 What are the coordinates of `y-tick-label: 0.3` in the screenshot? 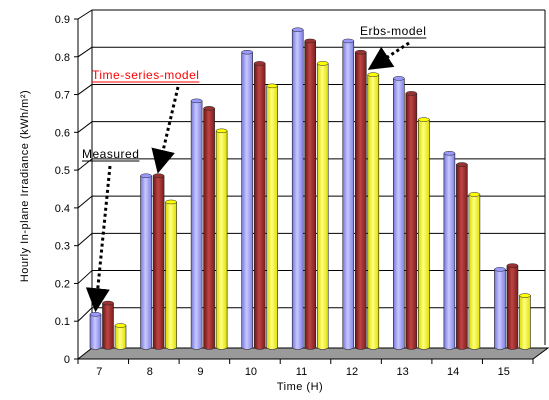 It's located at (62, 247).